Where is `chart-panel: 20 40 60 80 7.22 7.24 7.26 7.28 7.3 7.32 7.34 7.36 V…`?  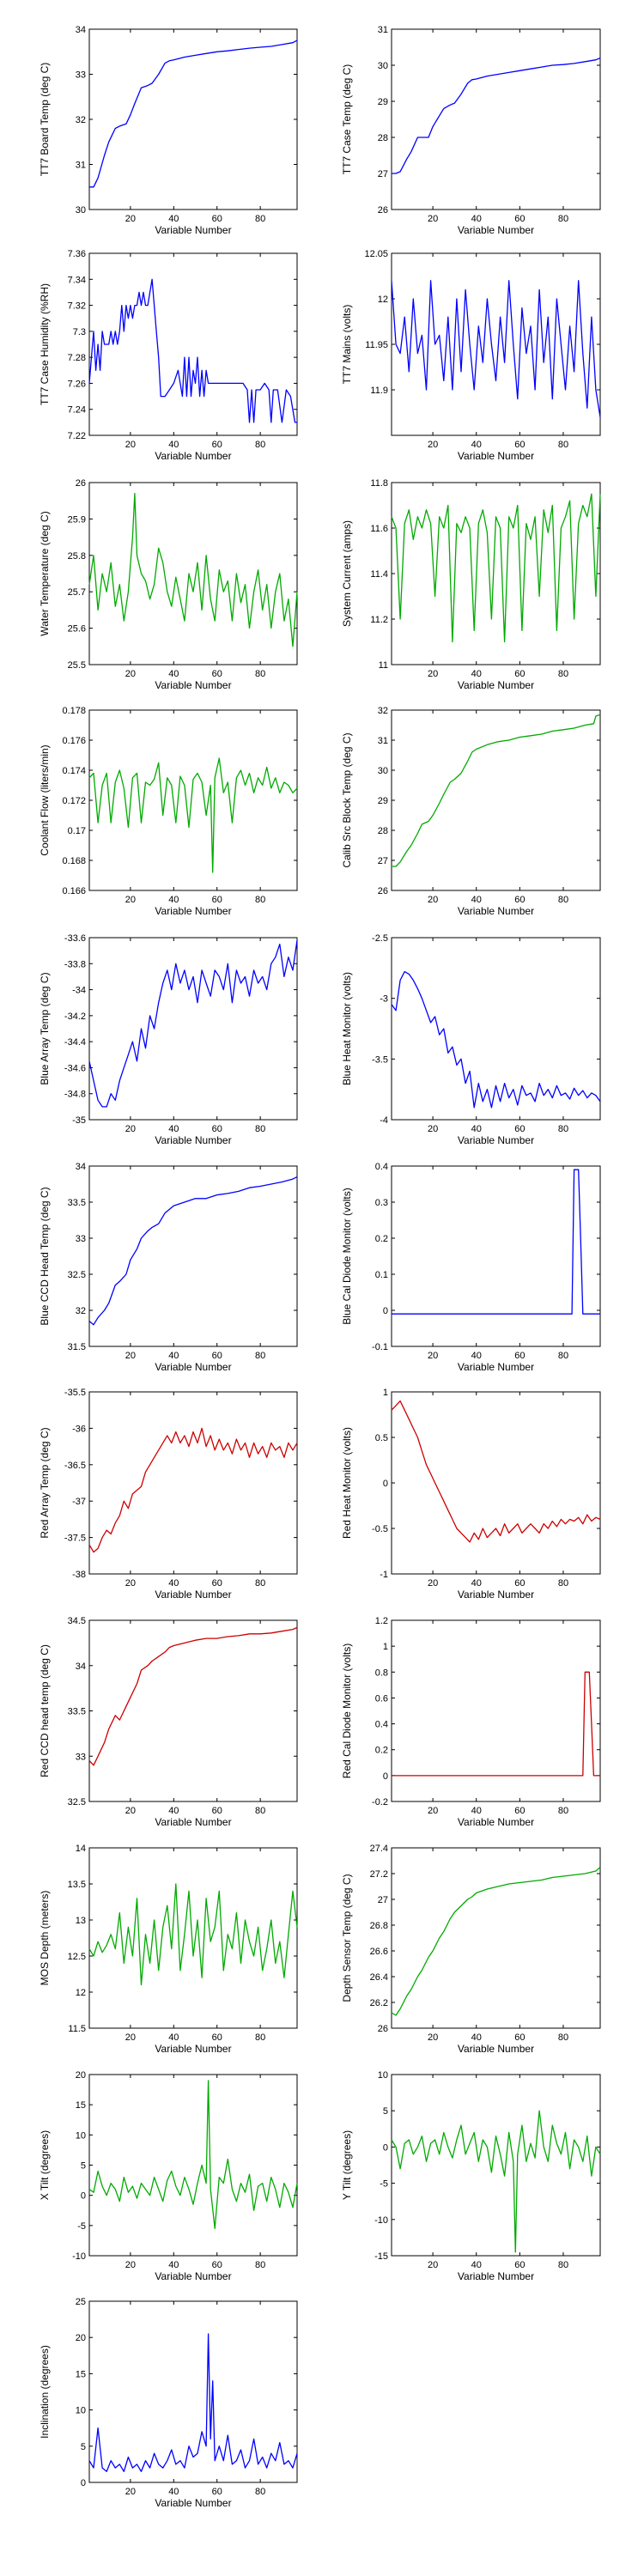 chart-panel: 20 40 60 80 7.22 7.24 7.26 7.28 7.3 7.32 7.34 7.36 V… is located at coordinates (169, 355).